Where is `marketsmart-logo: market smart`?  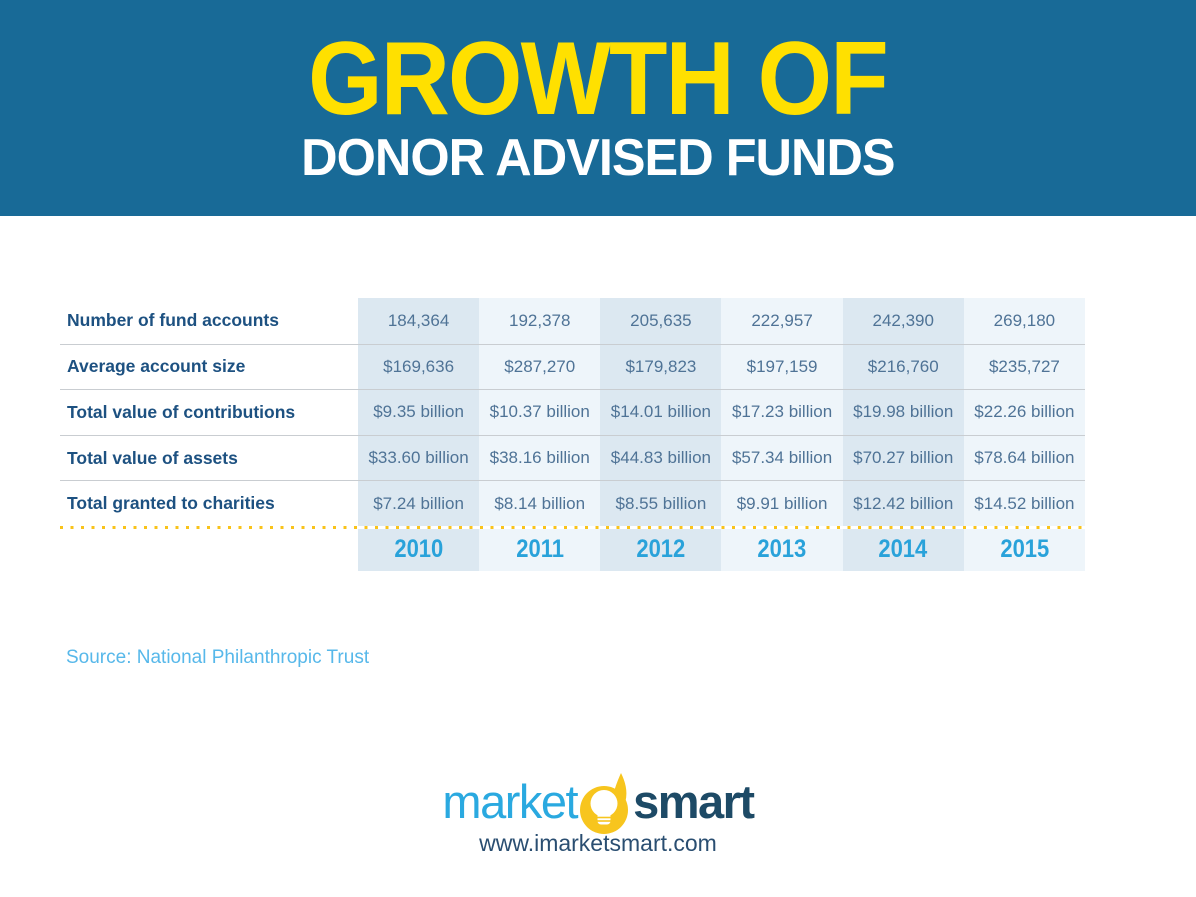 marketsmart-logo: market smart is located at coordinates (598, 802).